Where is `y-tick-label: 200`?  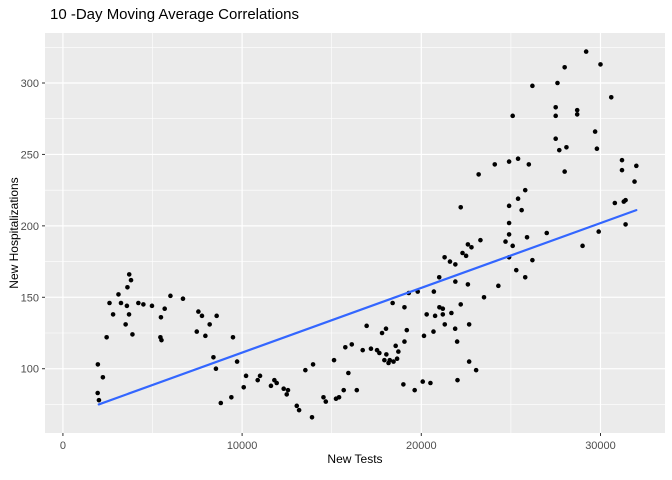 y-tick-label: 200 is located at coordinates (30, 227).